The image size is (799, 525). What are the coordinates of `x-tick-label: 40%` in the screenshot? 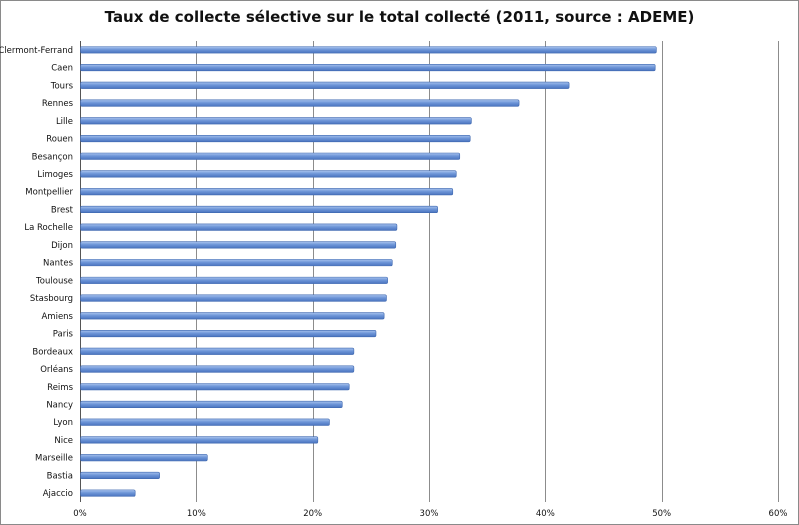 It's located at (545, 514).